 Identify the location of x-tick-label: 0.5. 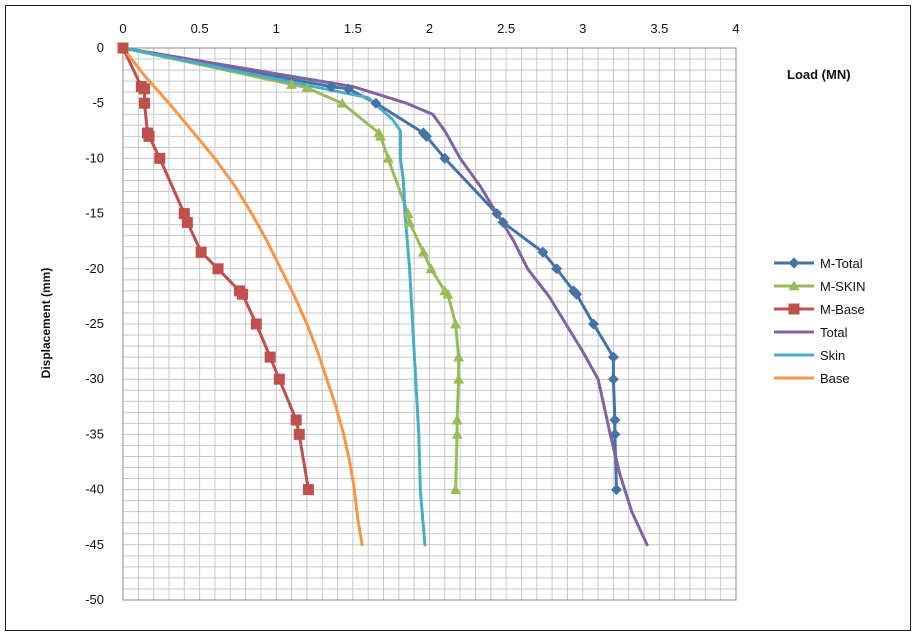
(200, 28).